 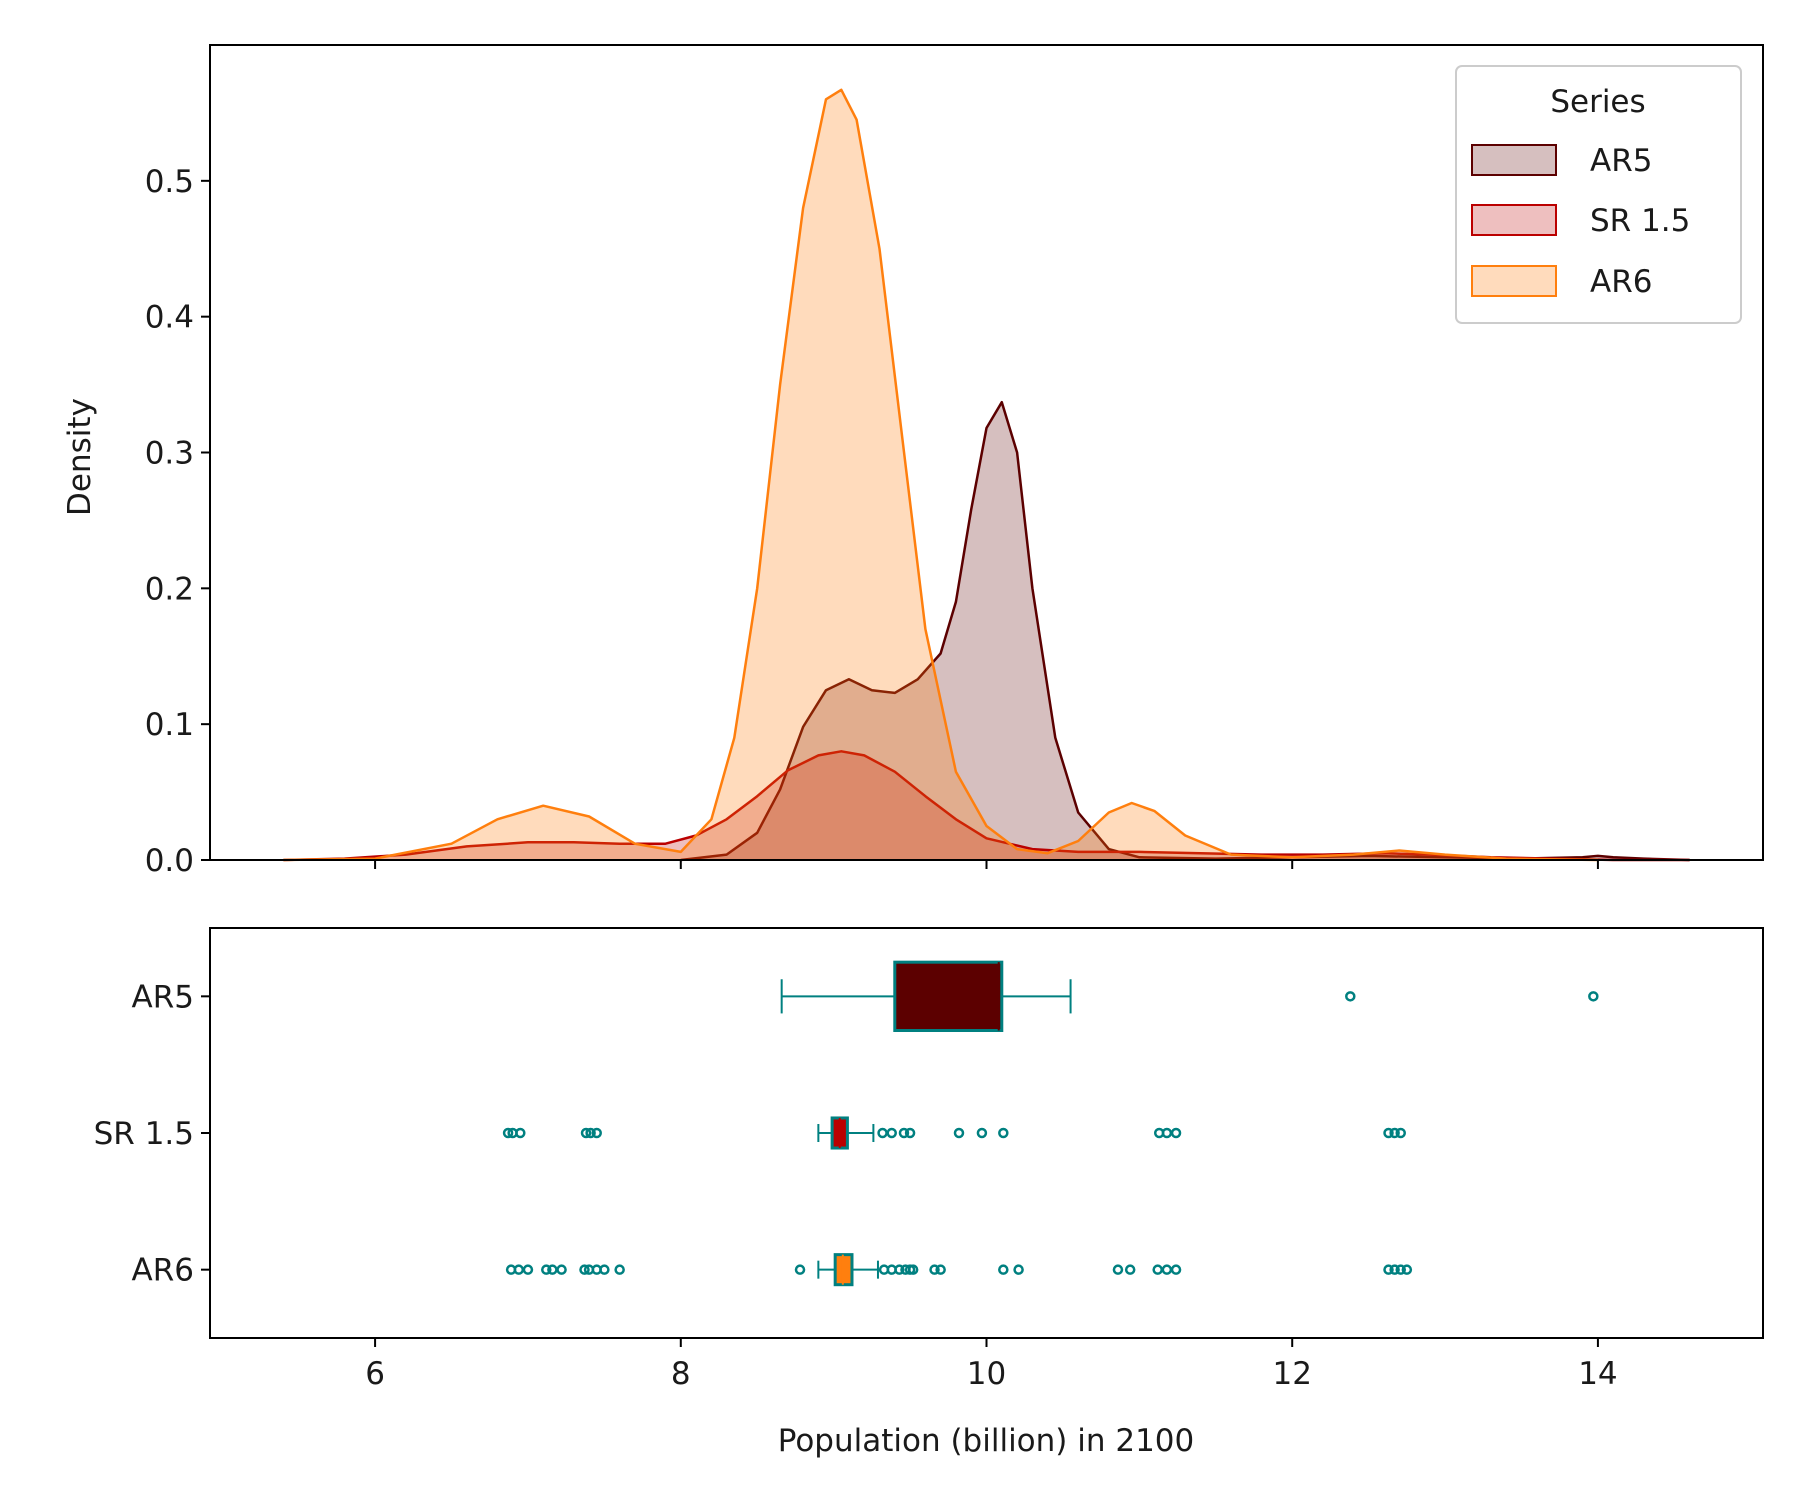 What do you see at coordinates (169, 182) in the screenshot?
I see `density-y-tick-label: 0.5` at bounding box center [169, 182].